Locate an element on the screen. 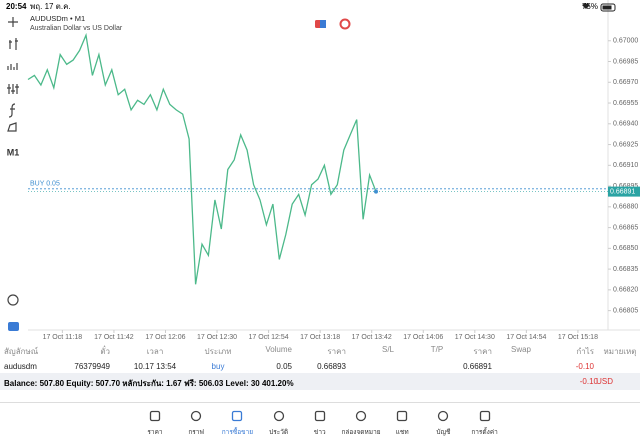 The width and height of the screenshot is (640, 447). nav-label: ราคา is located at coordinates (155, 432).